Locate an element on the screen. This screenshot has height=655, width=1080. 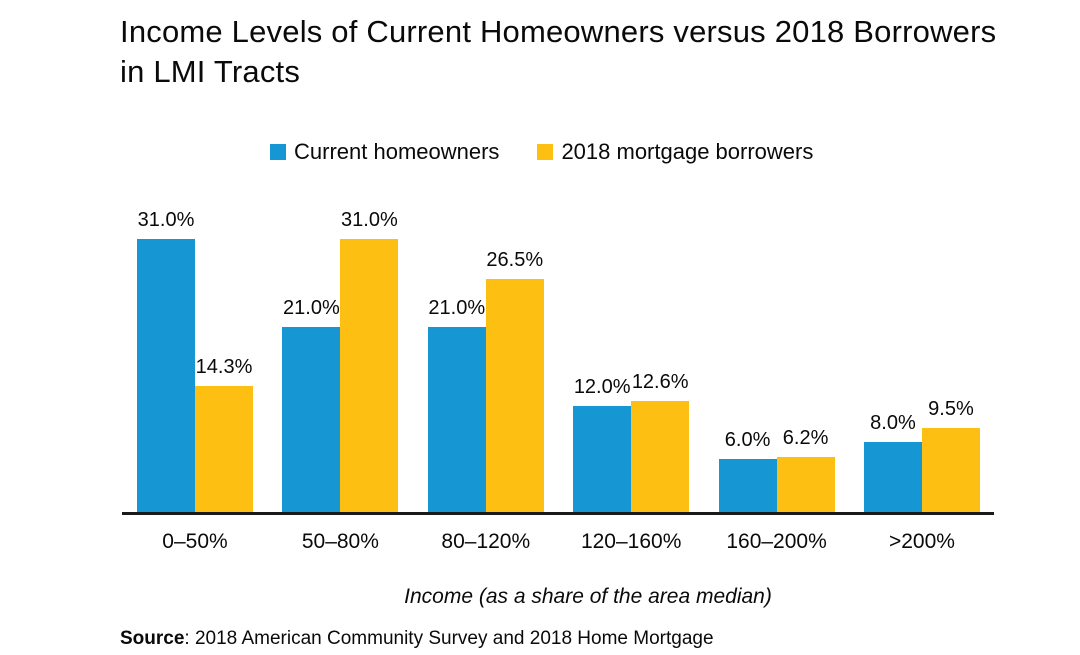
bar-value-label: 12.6% is located at coordinates (660, 382).